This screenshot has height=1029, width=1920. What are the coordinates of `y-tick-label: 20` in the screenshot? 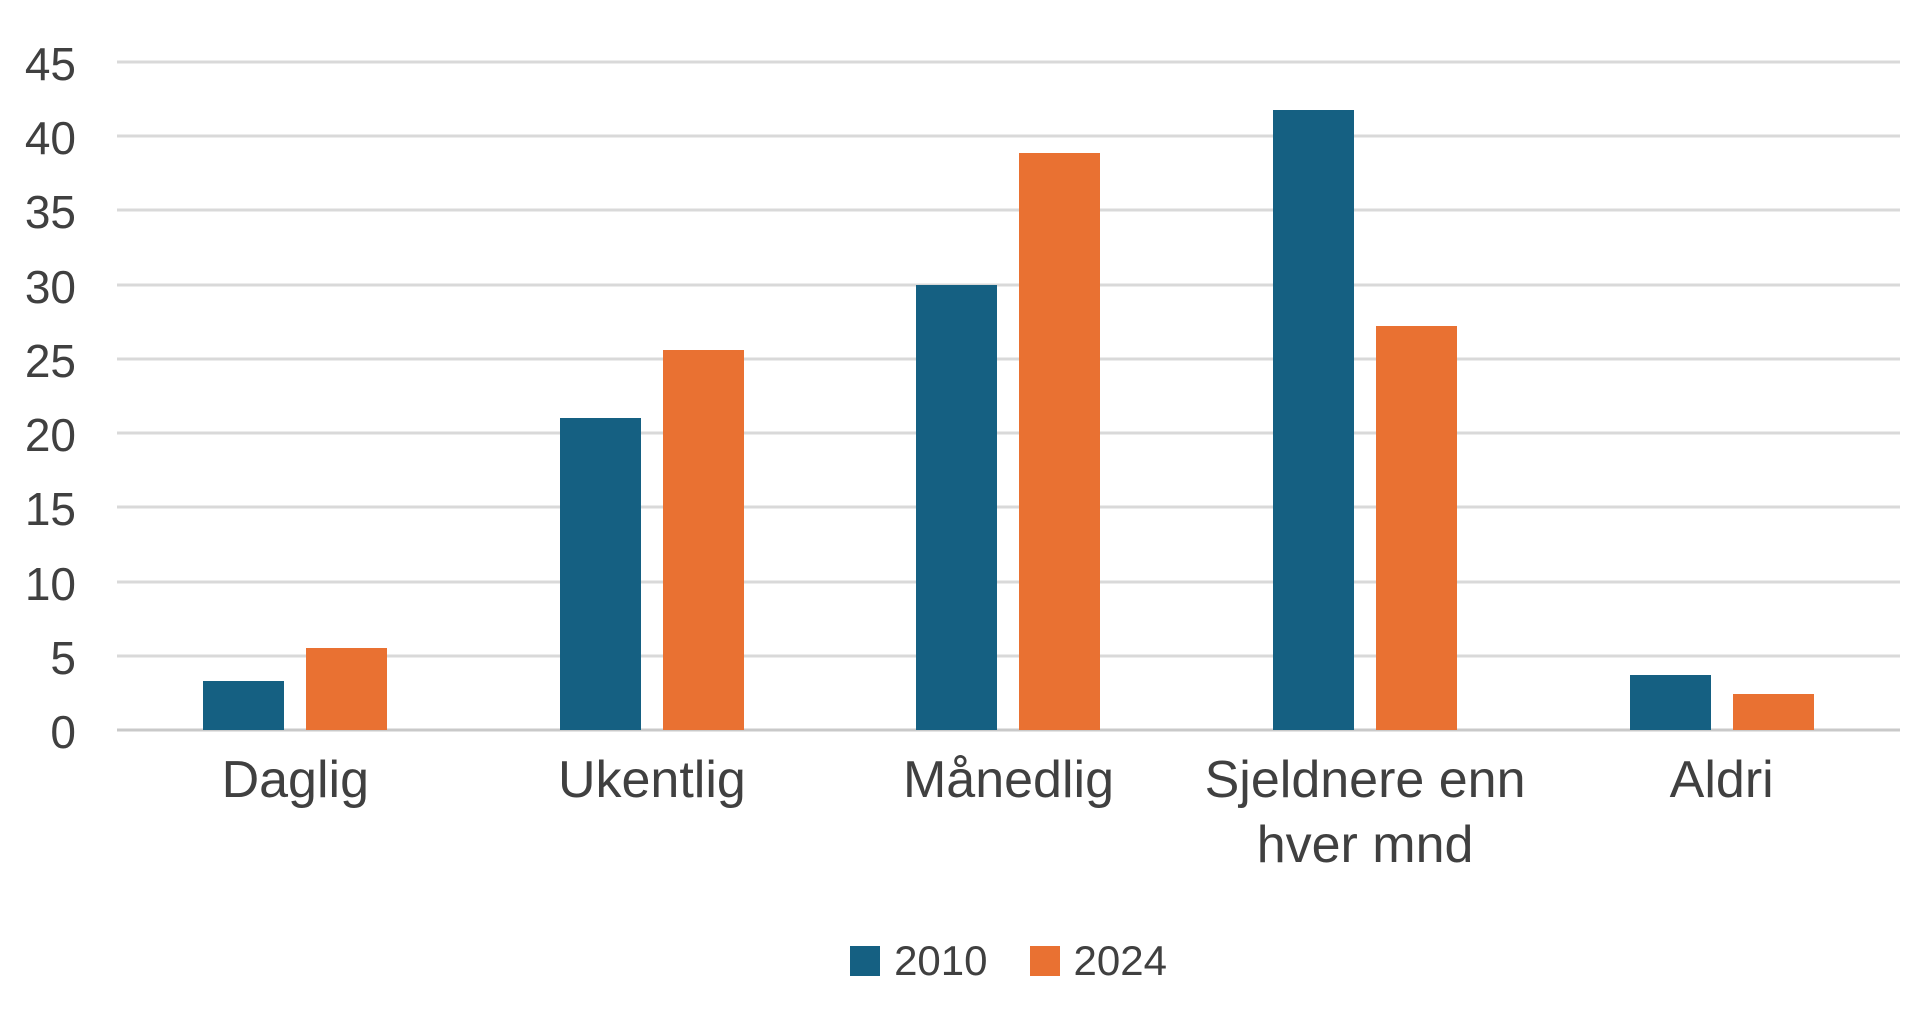 It's located at (50, 434).